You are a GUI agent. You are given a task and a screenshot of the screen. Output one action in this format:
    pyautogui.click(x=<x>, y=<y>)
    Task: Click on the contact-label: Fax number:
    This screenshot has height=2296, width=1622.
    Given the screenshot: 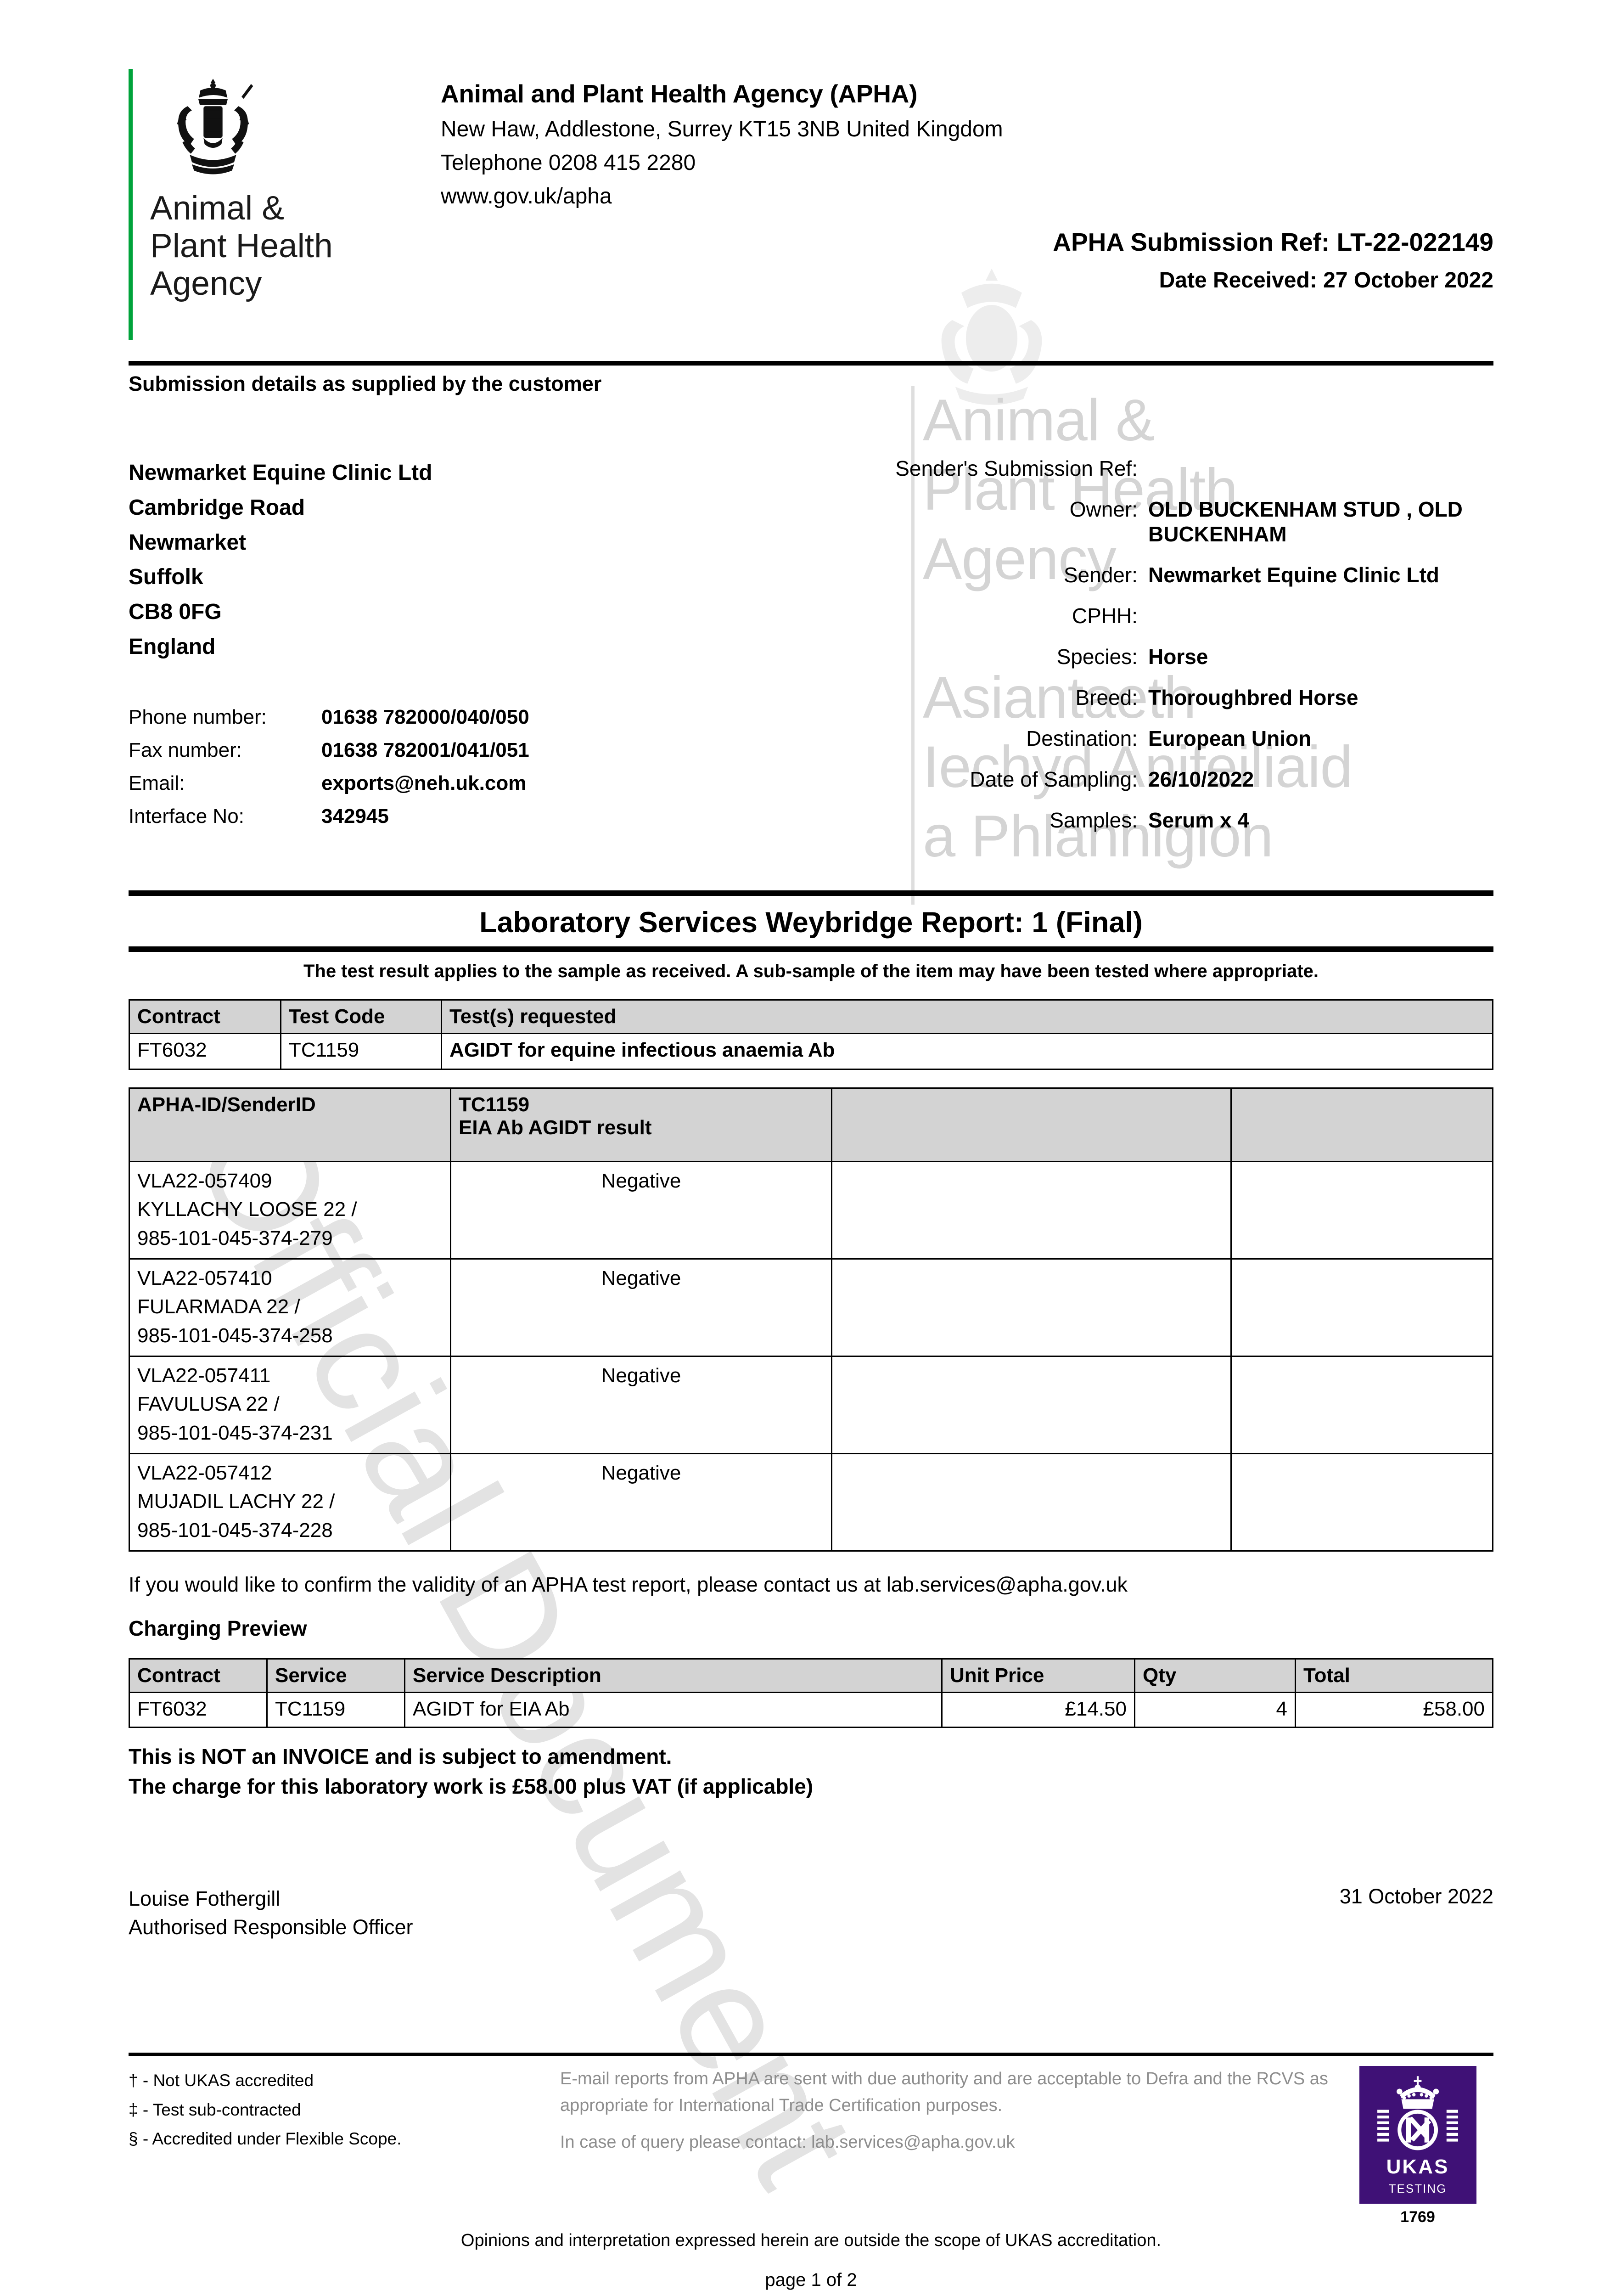 What is the action you would take?
    pyautogui.click(x=186, y=749)
    